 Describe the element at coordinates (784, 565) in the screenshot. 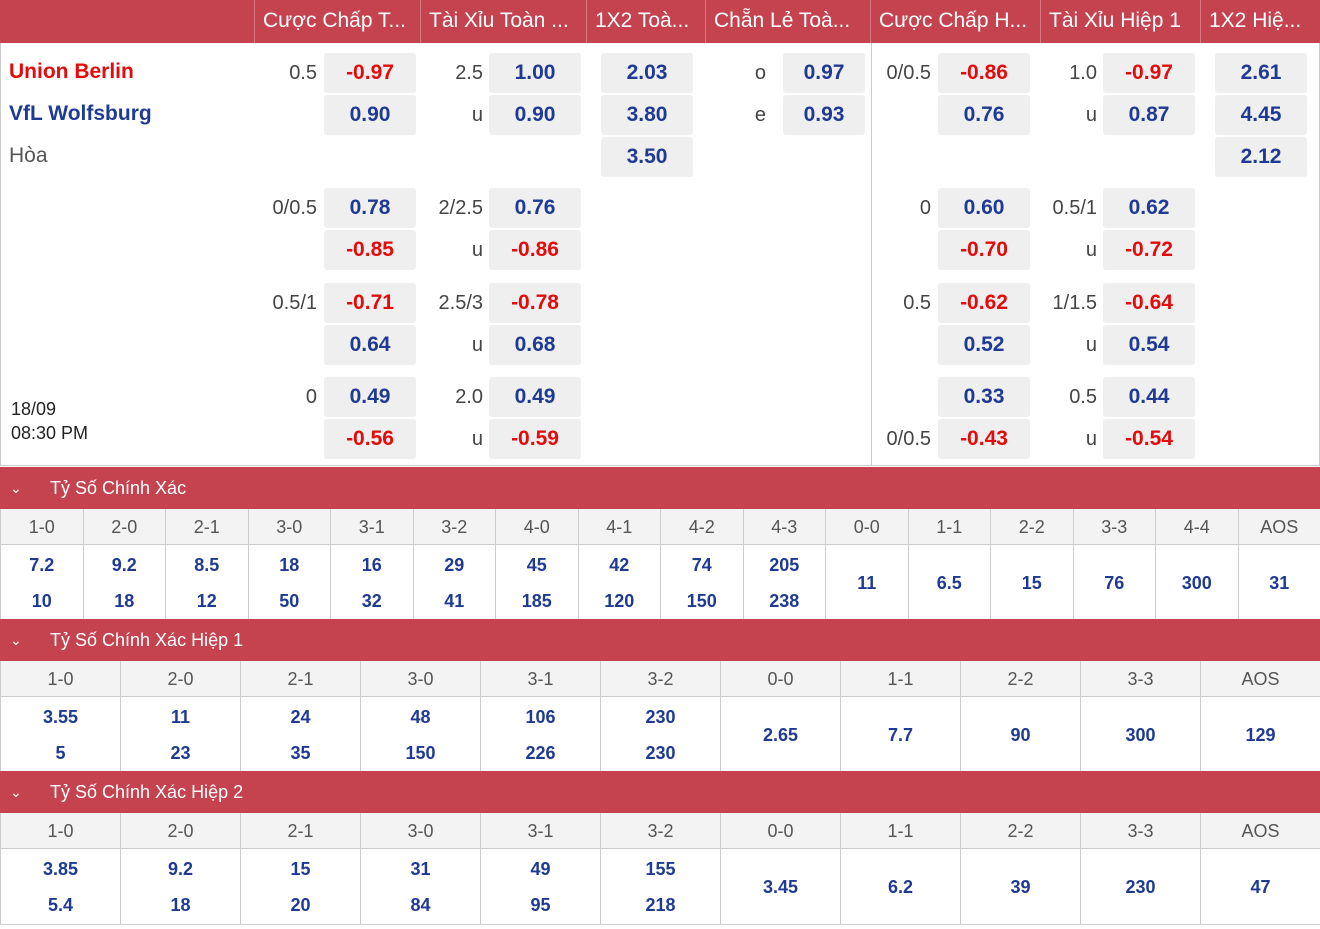

I see `home-score-odds: 205` at that location.